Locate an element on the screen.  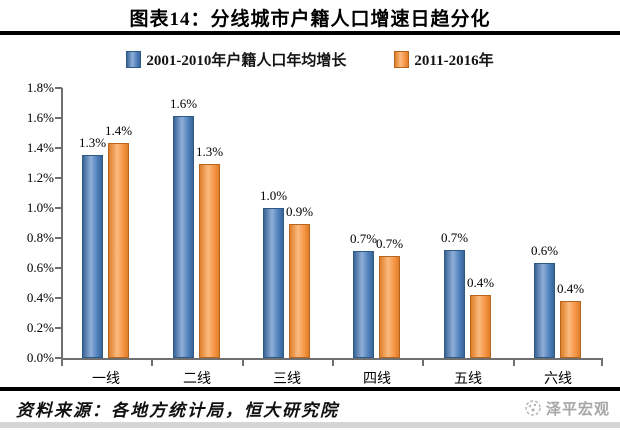
x-tick-label-tier4: 四线 is located at coordinates (377, 379).